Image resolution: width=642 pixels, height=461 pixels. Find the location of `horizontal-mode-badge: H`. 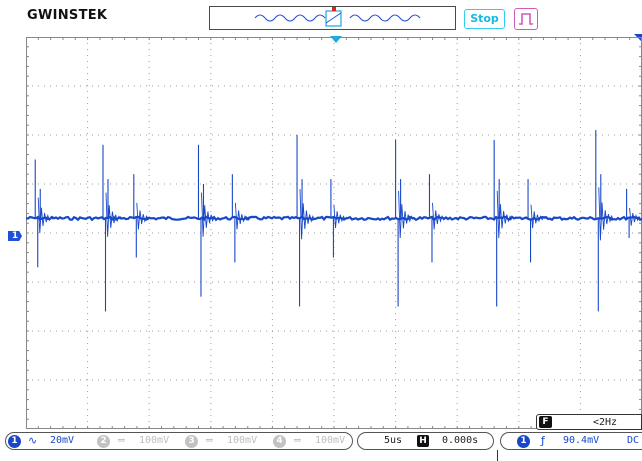

horizontal-mode-badge: H is located at coordinates (423, 441).